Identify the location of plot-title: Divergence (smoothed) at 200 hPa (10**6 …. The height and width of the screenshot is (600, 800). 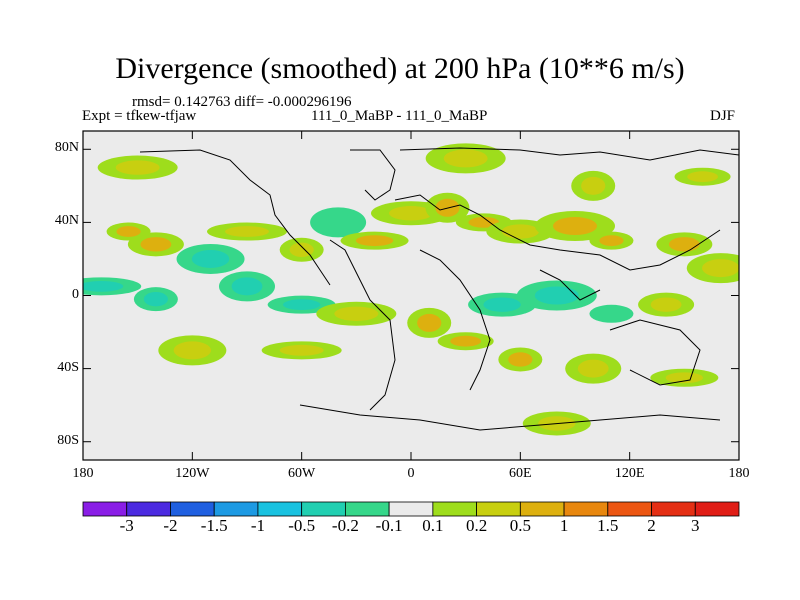
(400, 68).